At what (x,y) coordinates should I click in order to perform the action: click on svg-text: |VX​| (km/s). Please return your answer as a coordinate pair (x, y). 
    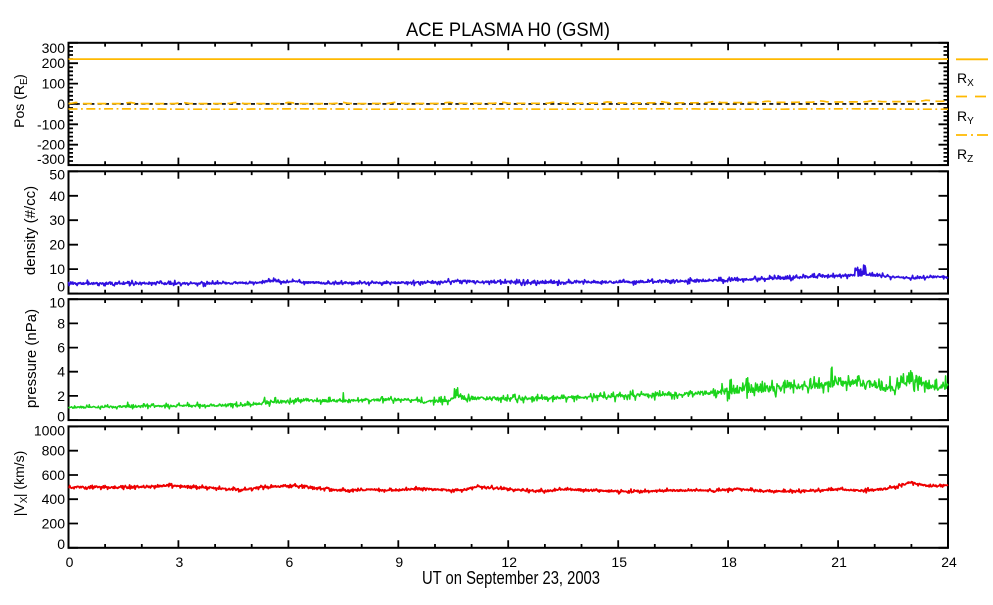
    Looking at the image, I should click on (20, 484).